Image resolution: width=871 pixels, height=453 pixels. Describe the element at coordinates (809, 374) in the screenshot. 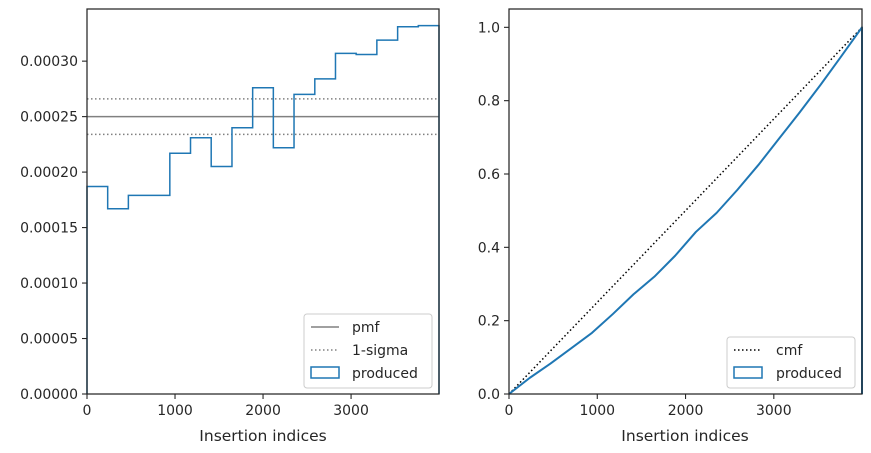

I see `legend-produced-cumulative-label: produced` at that location.